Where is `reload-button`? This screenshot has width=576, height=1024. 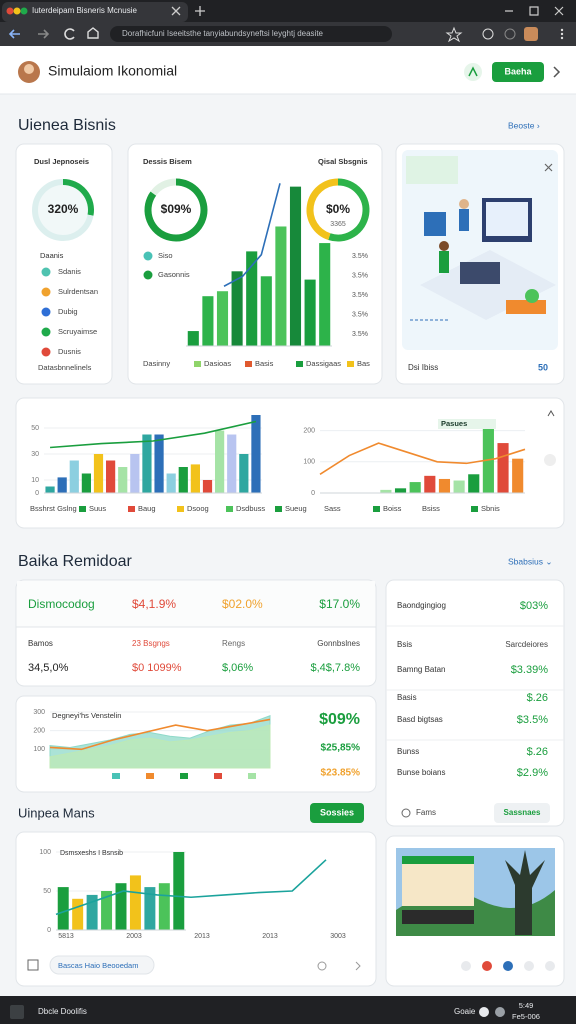
reload-button is located at coordinates (69, 34).